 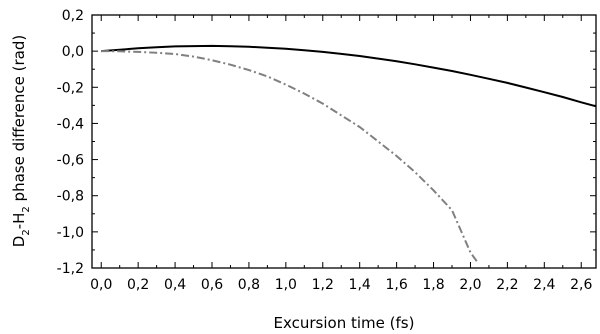 I want to click on y-tick-label: 0,0, so click(x=73, y=52).